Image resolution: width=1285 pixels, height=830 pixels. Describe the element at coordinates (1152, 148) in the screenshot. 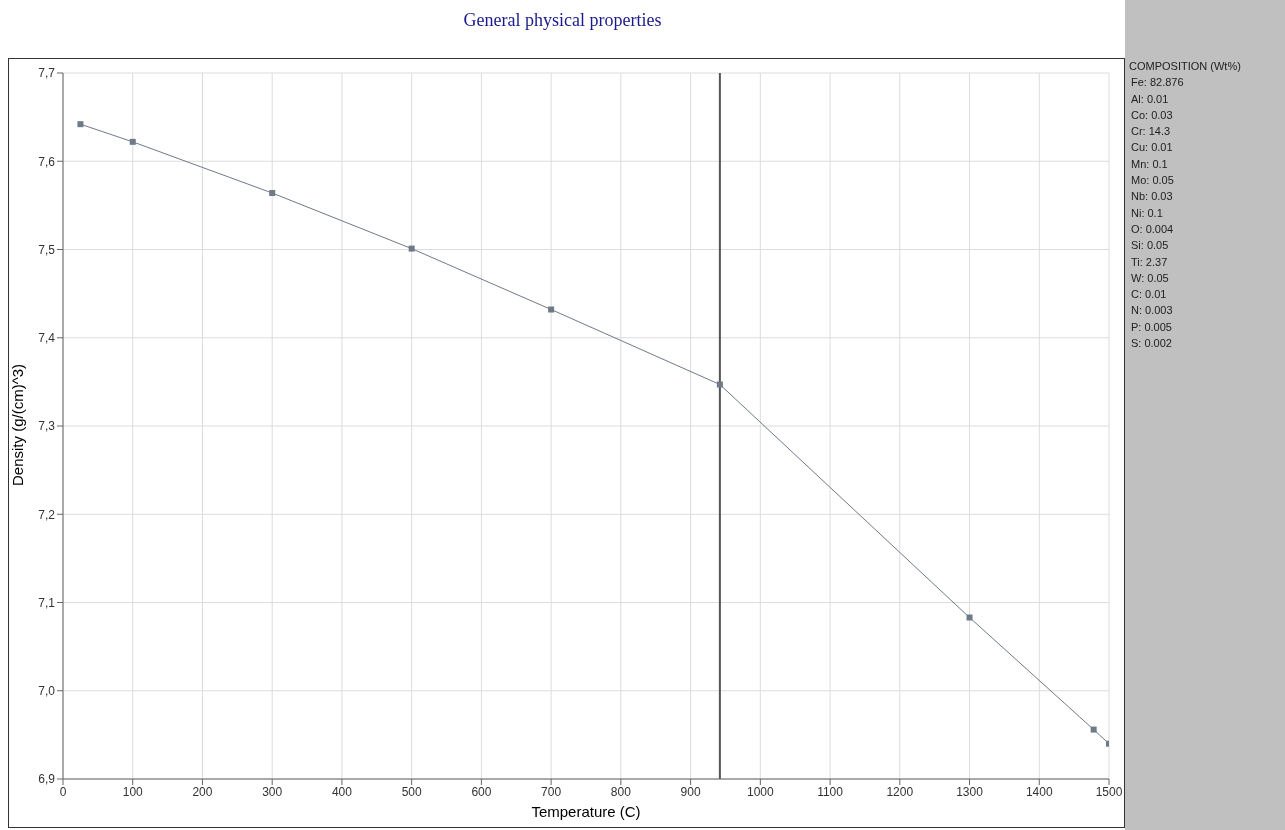

I see `text: Cu: 0.01` at that location.